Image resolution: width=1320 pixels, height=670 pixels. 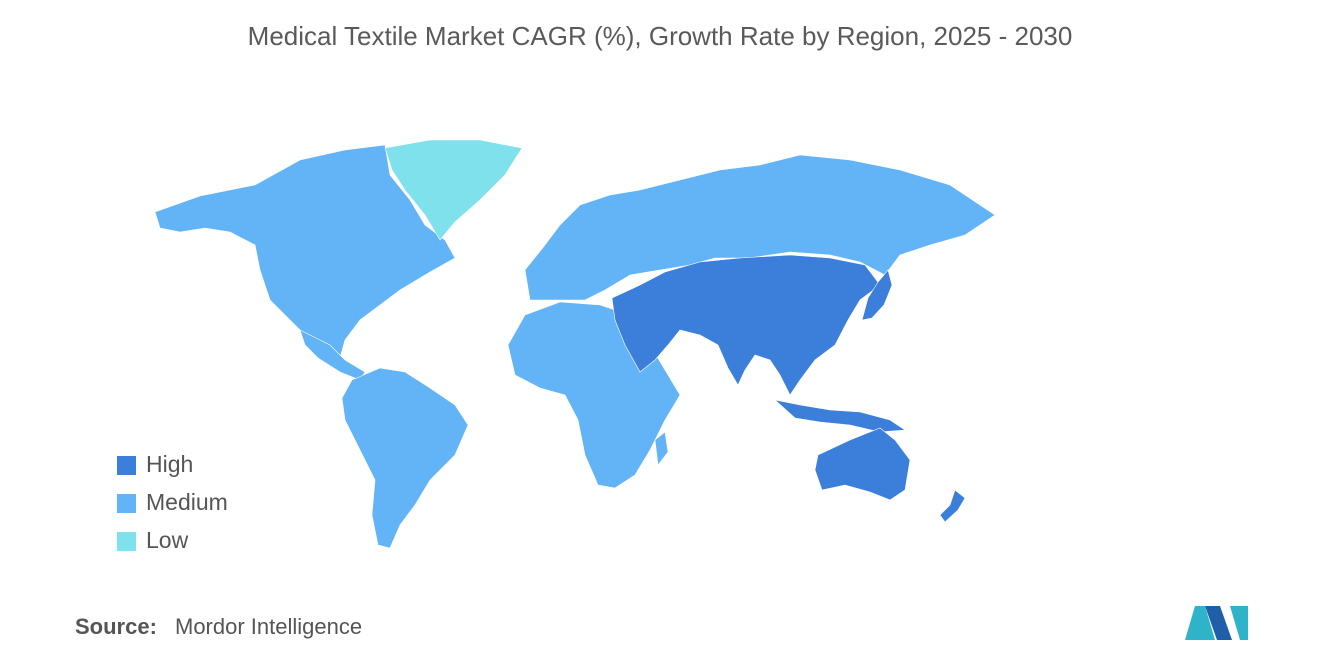 What do you see at coordinates (839, 416) in the screenshot?
I see `southeast-asia` at bounding box center [839, 416].